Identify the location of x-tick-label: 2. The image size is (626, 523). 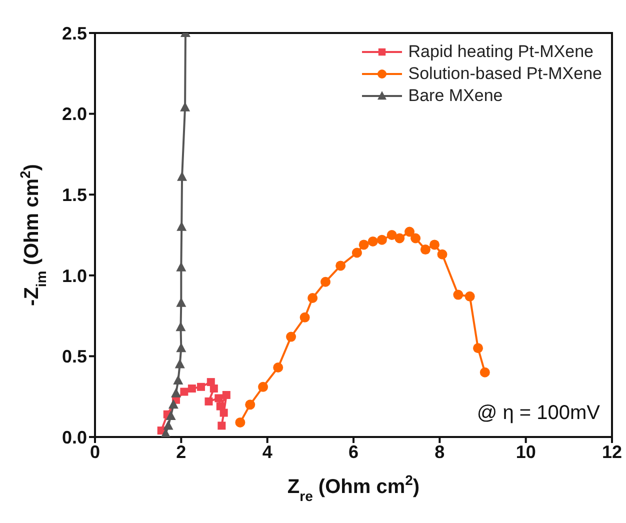
(181, 452).